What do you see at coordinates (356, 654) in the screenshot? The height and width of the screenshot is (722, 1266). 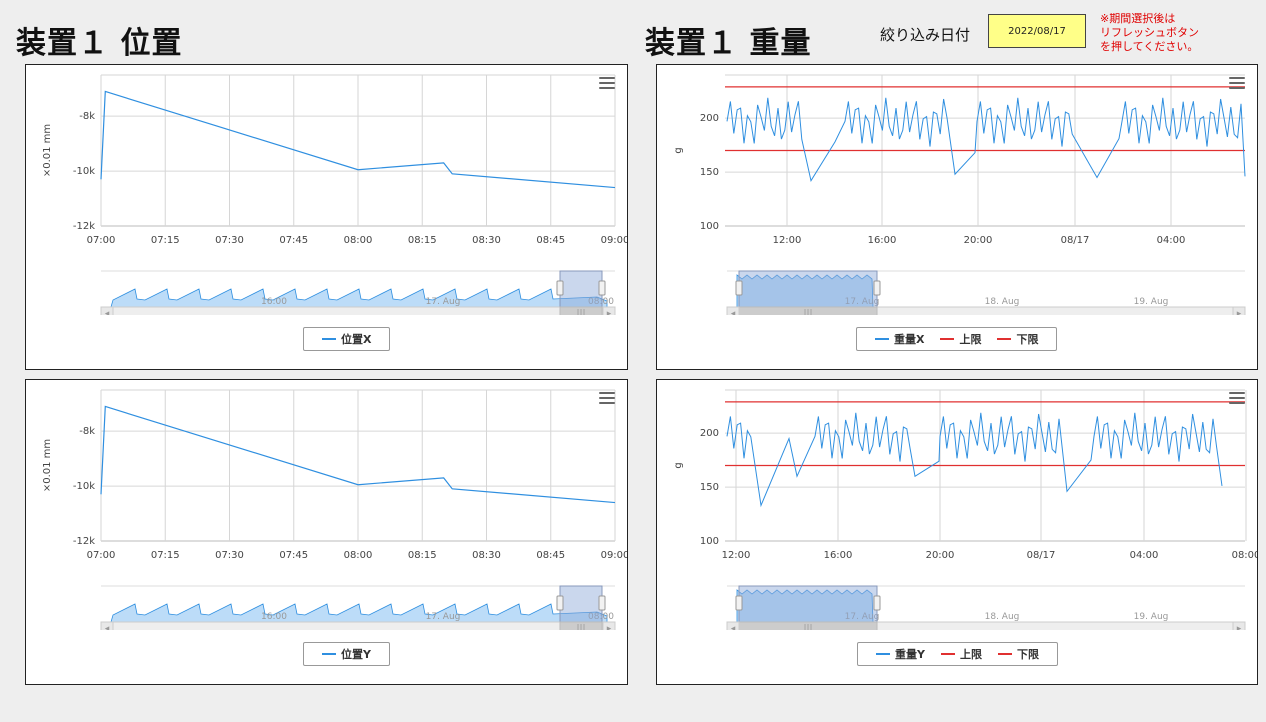 I see `legend-label: 位置Y` at bounding box center [356, 654].